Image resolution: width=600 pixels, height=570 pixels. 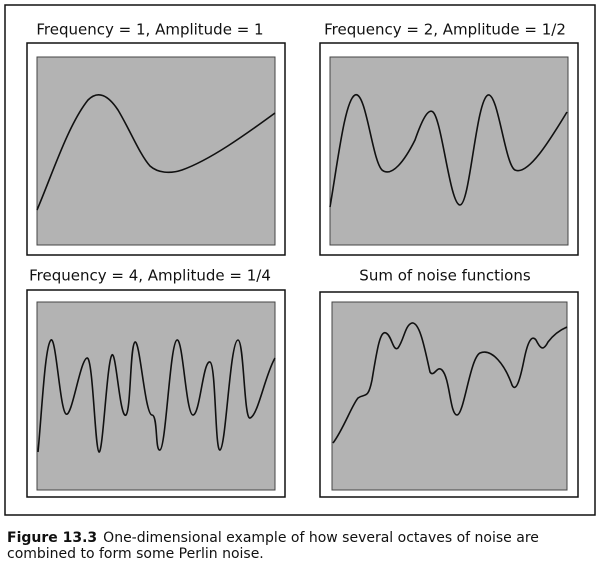 What do you see at coordinates (52, 538) in the screenshot?
I see `caption-label: Figure 13.3` at bounding box center [52, 538].